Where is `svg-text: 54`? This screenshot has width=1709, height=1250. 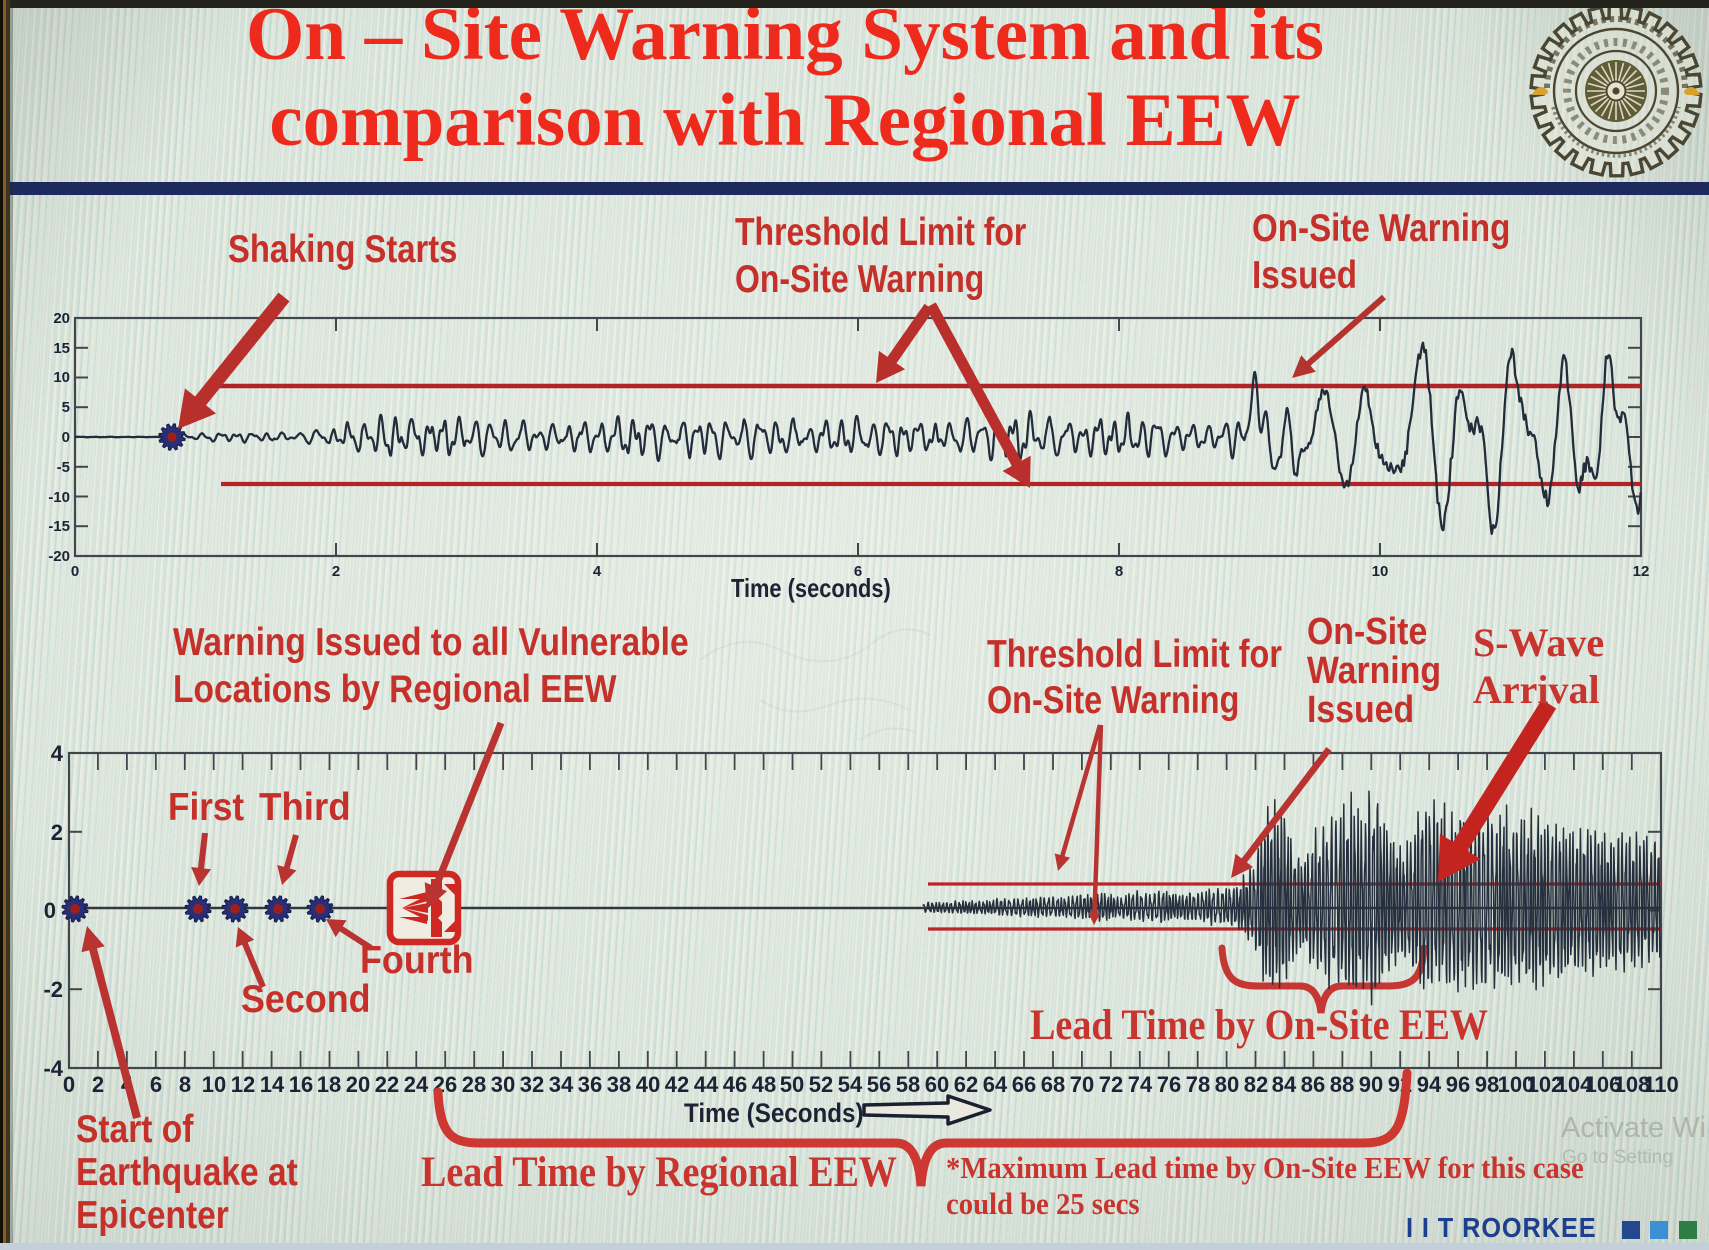 svg-text: 54 is located at coordinates (850, 1084).